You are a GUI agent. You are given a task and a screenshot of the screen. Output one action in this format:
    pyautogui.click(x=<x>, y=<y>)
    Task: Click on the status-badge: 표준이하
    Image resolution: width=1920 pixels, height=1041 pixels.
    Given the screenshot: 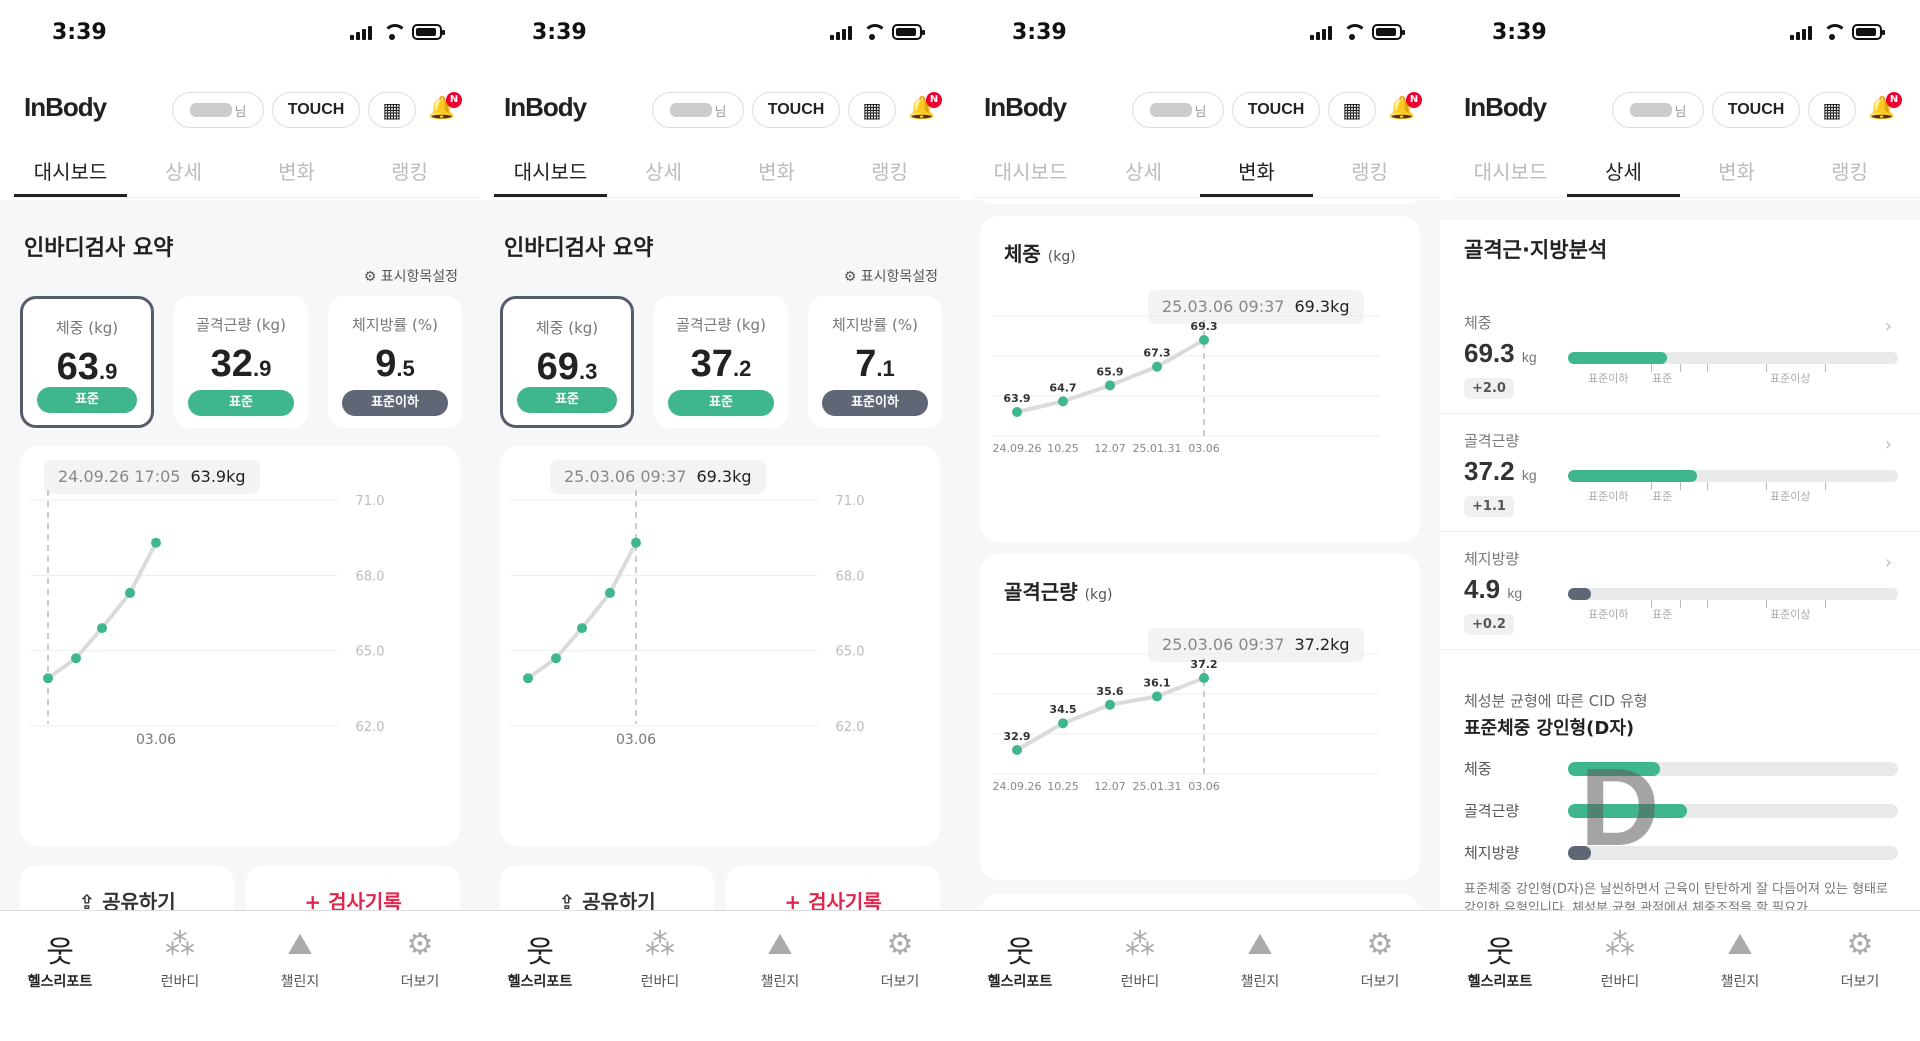 What is the action you would take?
    pyautogui.click(x=395, y=403)
    